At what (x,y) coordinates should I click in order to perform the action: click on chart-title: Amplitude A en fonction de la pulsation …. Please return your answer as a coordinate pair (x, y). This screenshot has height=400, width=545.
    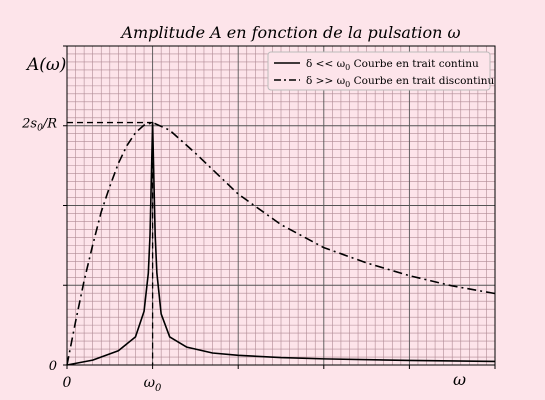
    Looking at the image, I should click on (289, 32).